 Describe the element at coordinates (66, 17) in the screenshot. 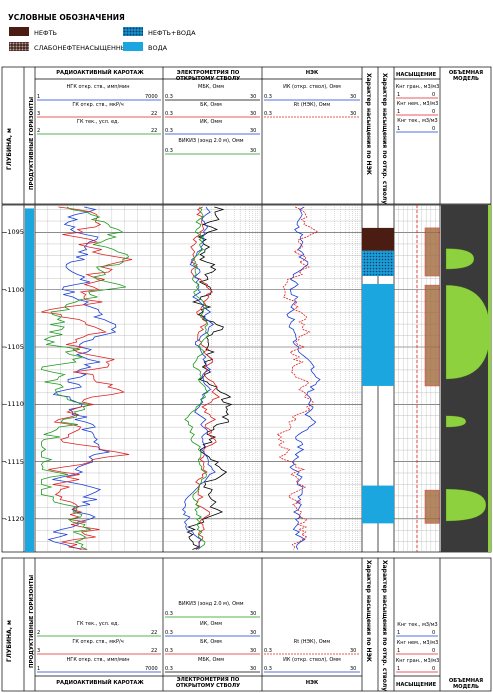

I see `legend-title: УСЛОВНЫЕ ОБОЗНАЧЕНИЯ` at that location.